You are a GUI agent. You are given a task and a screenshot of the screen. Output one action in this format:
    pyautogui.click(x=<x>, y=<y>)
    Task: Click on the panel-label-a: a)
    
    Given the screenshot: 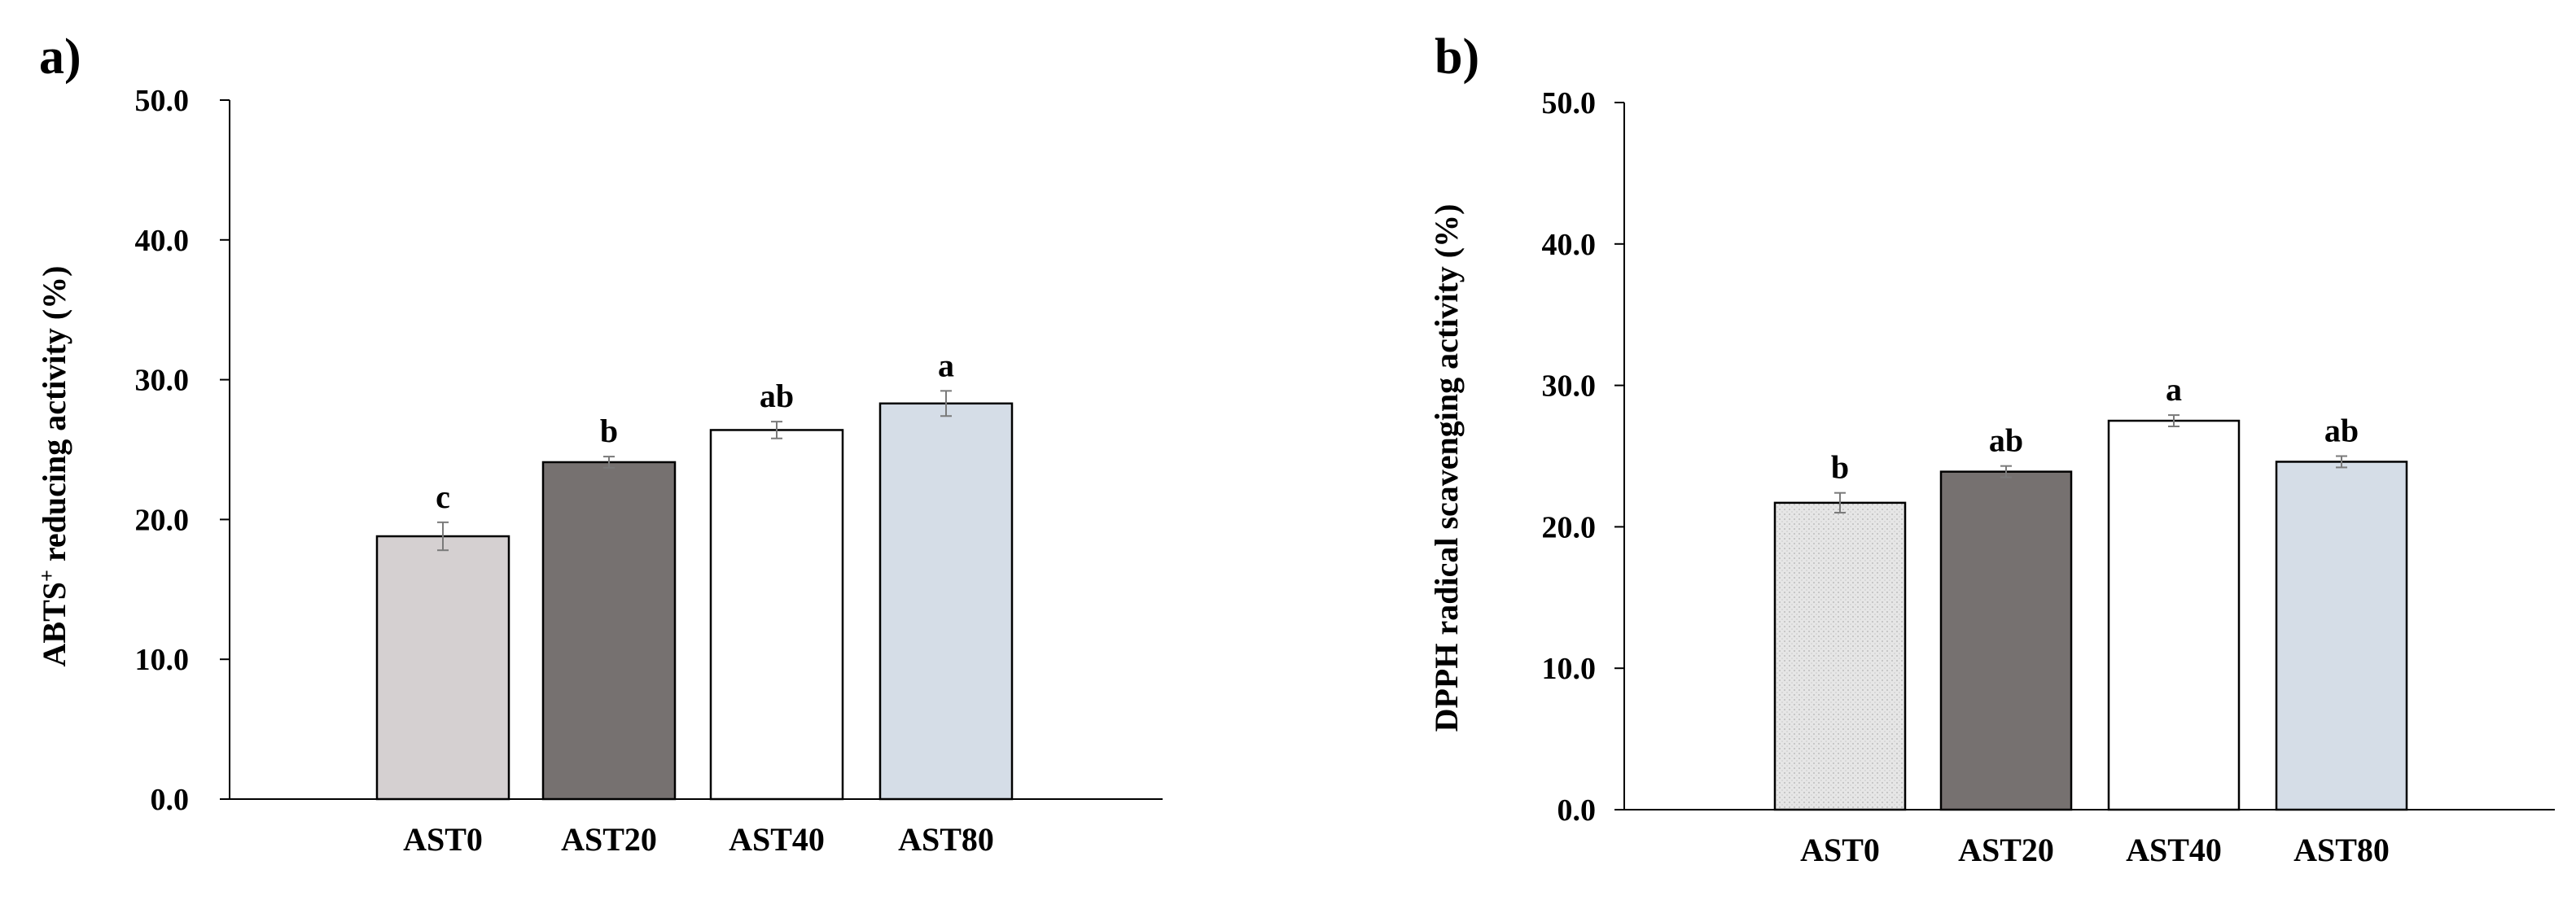 What is the action you would take?
    pyautogui.click(x=60, y=57)
    